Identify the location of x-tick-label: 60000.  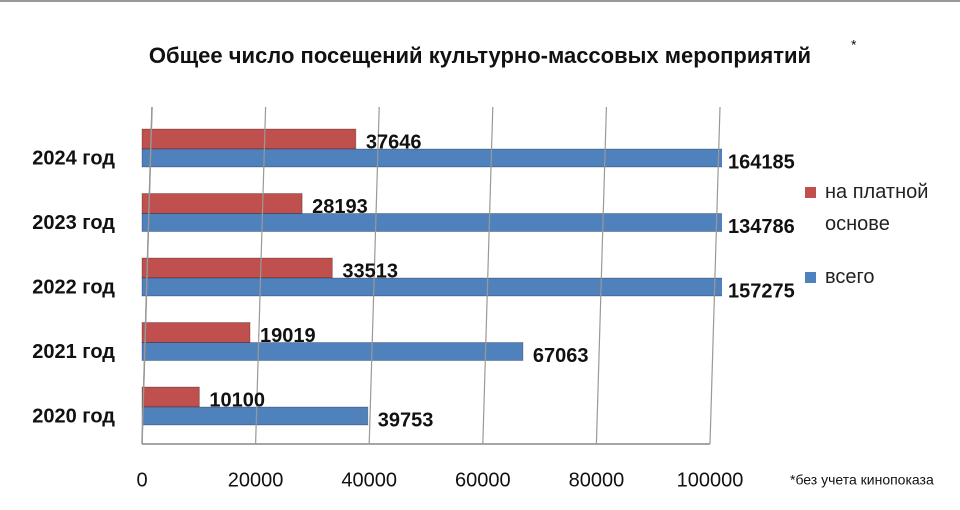
(483, 480).